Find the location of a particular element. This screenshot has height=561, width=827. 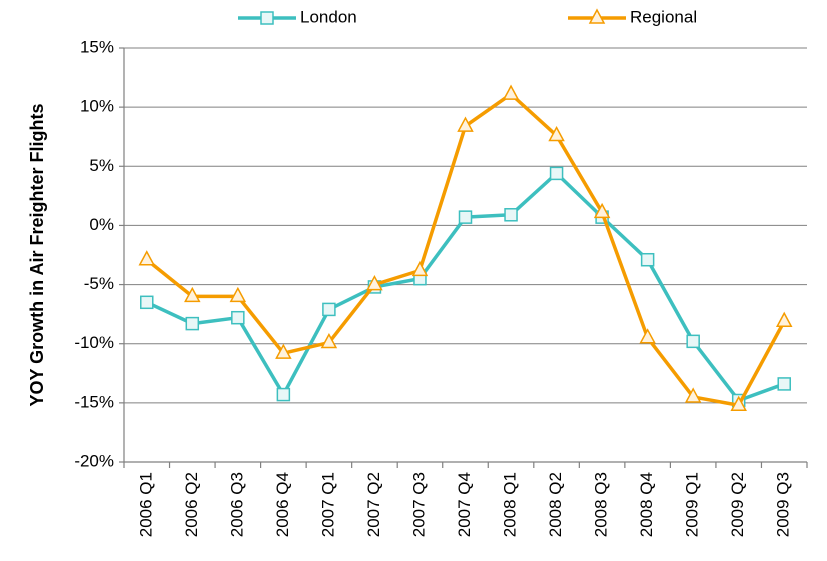

y-tick-label: -5% is located at coordinates (99, 283).